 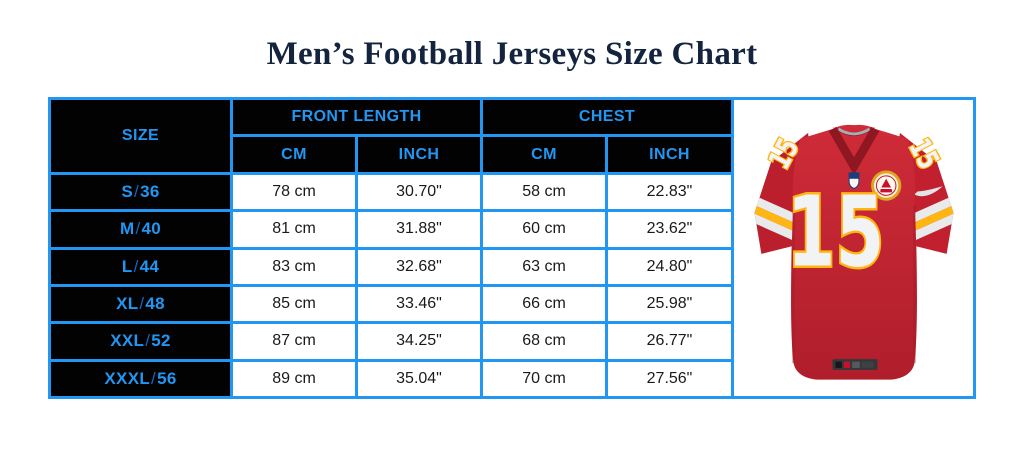 What do you see at coordinates (419, 266) in the screenshot?
I see `front-length-inch-value: 32.68"` at bounding box center [419, 266].